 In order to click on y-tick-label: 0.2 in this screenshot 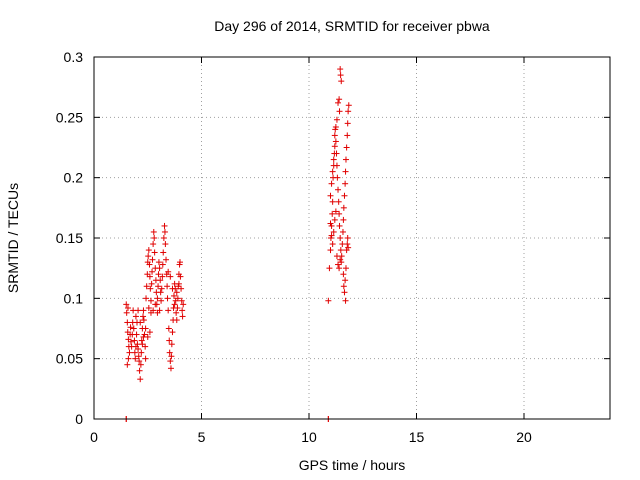, I will do `click(74, 178)`.